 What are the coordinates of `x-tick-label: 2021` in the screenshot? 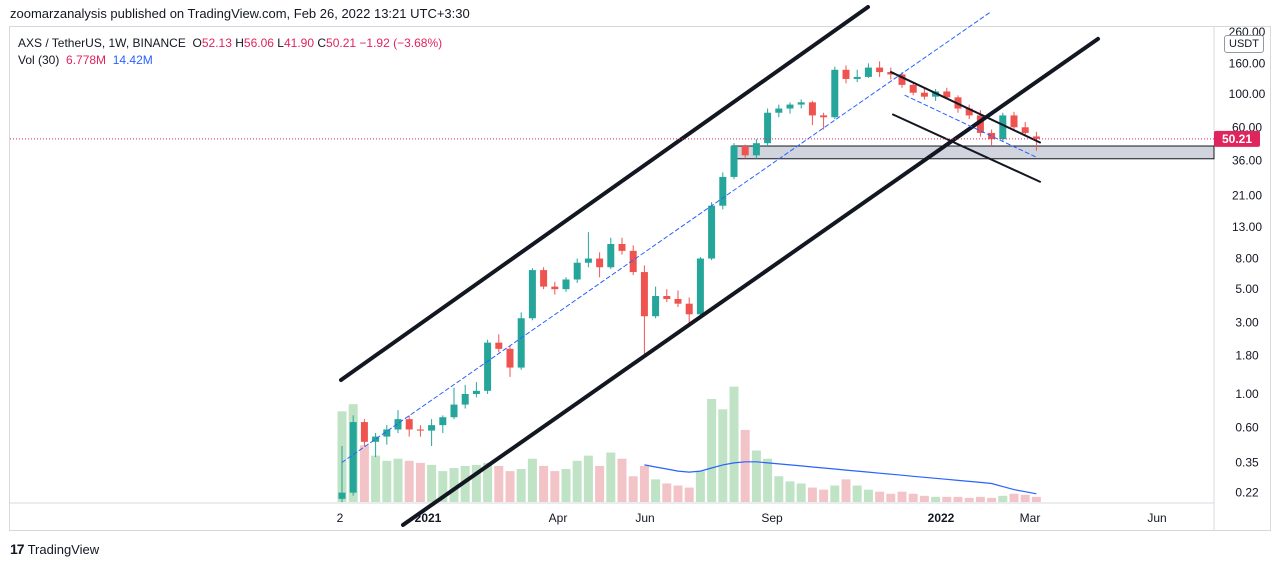 It's located at (428, 518).